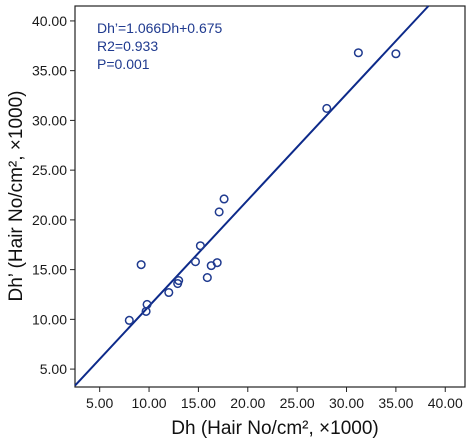 Image resolution: width=474 pixels, height=442 pixels. I want to click on x-tick-label: 40.00, so click(445, 403).